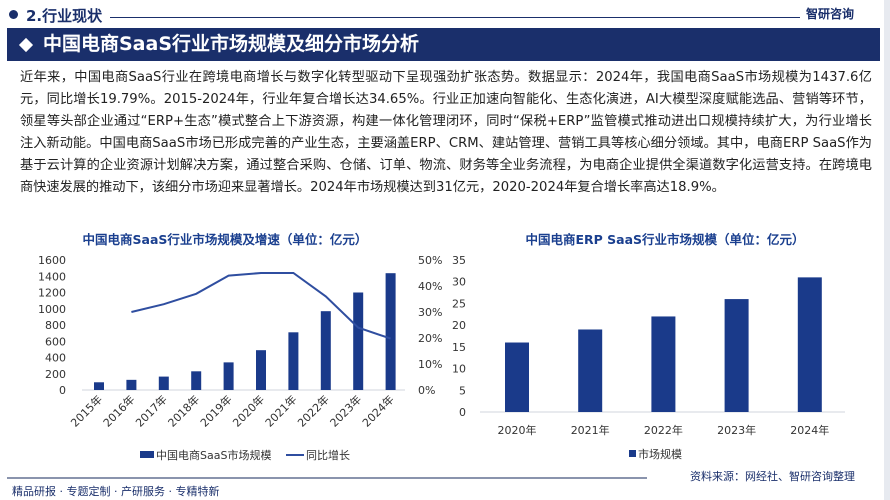 Image resolution: width=890 pixels, height=500 pixels. What do you see at coordinates (248, 410) in the screenshot?
I see `chart1-x-tick: 2020年` at bounding box center [248, 410].